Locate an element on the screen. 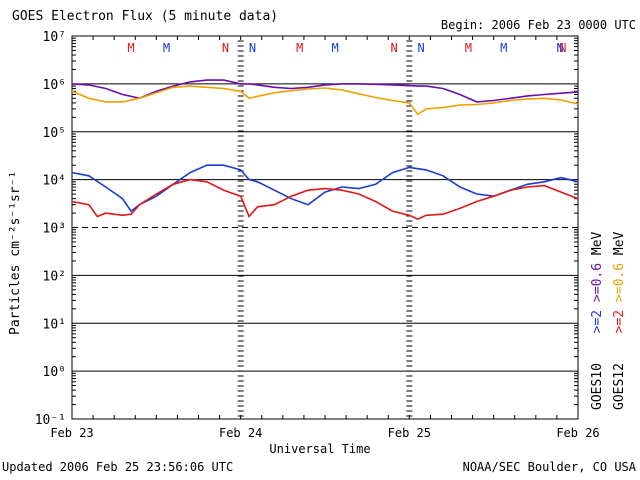  begin-time: Begin: 2006 Feb 23 0000 UTC is located at coordinates (538, 25).